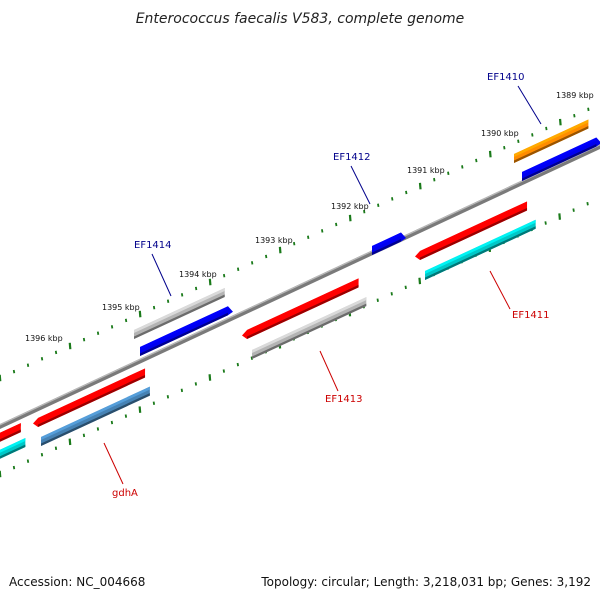 The height and width of the screenshot is (600, 600). Describe the element at coordinates (186, 331) in the screenshot. I see `feature-blue-ef1414` at that location.